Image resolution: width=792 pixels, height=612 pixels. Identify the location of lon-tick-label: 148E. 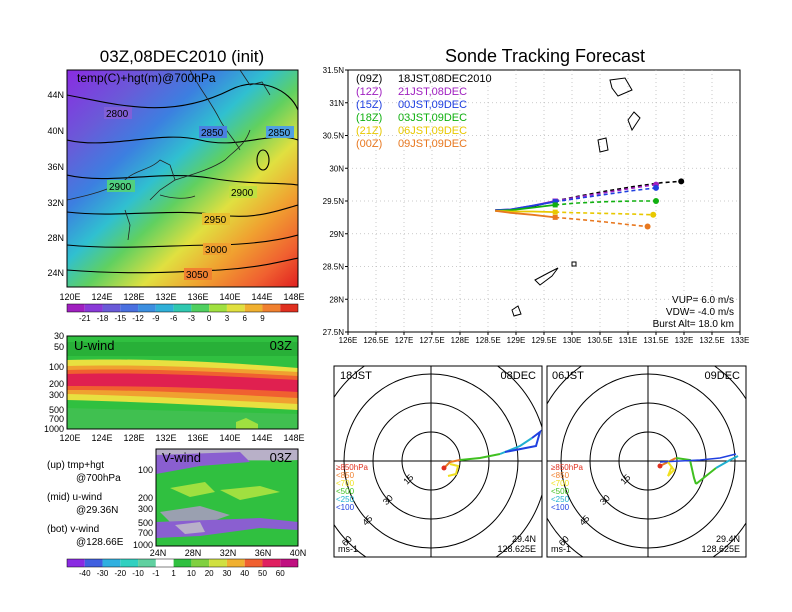
(293, 438).